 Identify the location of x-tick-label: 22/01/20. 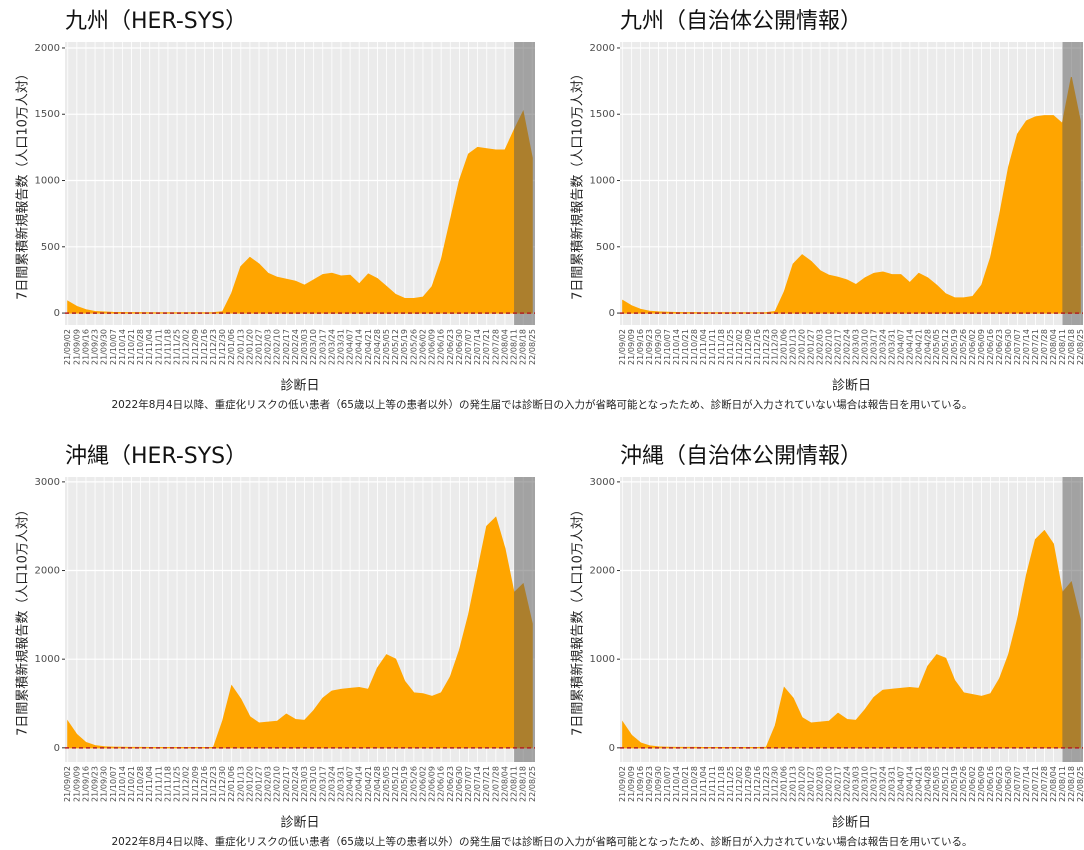
(802, 347).